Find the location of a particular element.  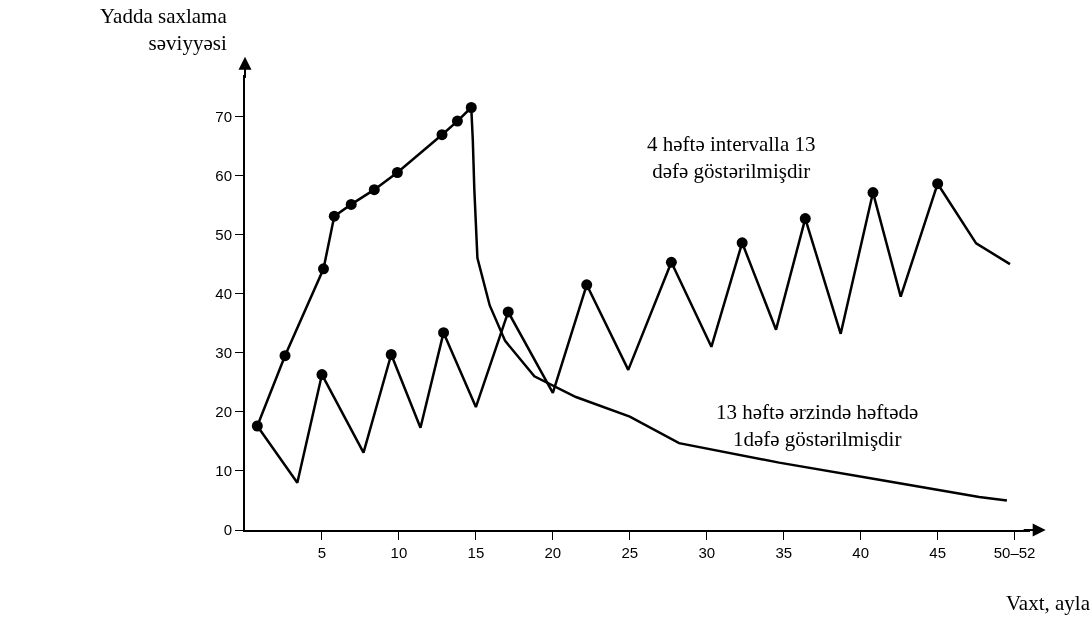

x-tick-label: 35 is located at coordinates (784, 552).